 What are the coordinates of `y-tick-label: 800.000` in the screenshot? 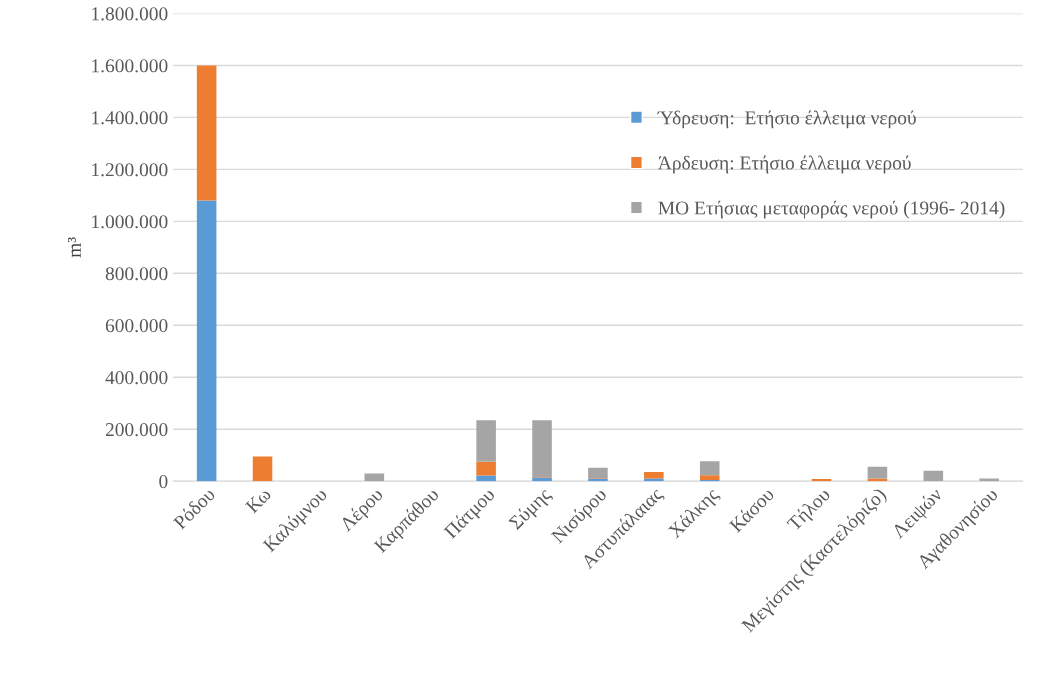 It's located at (136, 274).